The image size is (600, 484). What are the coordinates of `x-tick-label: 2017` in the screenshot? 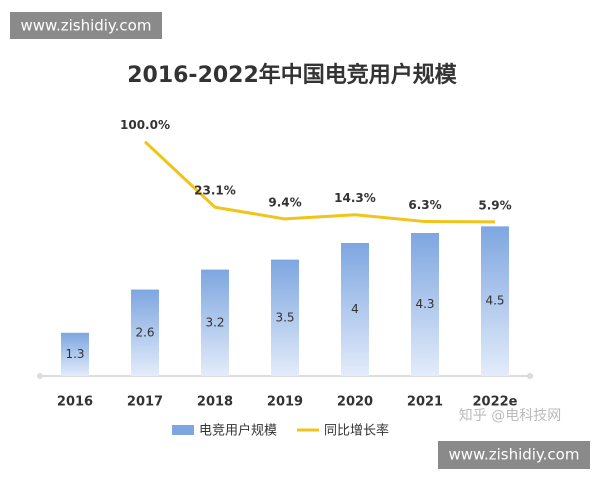 It's located at (145, 402).